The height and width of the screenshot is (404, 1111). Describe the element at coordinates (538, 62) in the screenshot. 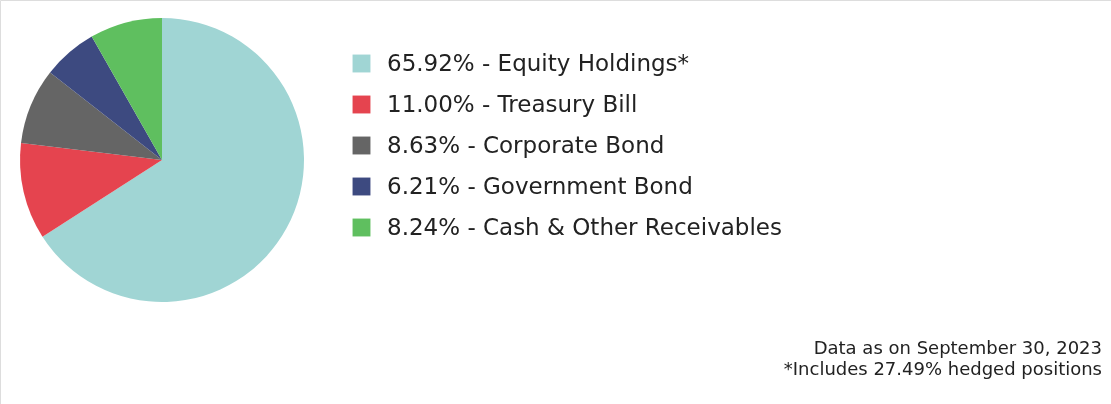

I see `legend-label: 65.92% - Equity Holdings*` at that location.